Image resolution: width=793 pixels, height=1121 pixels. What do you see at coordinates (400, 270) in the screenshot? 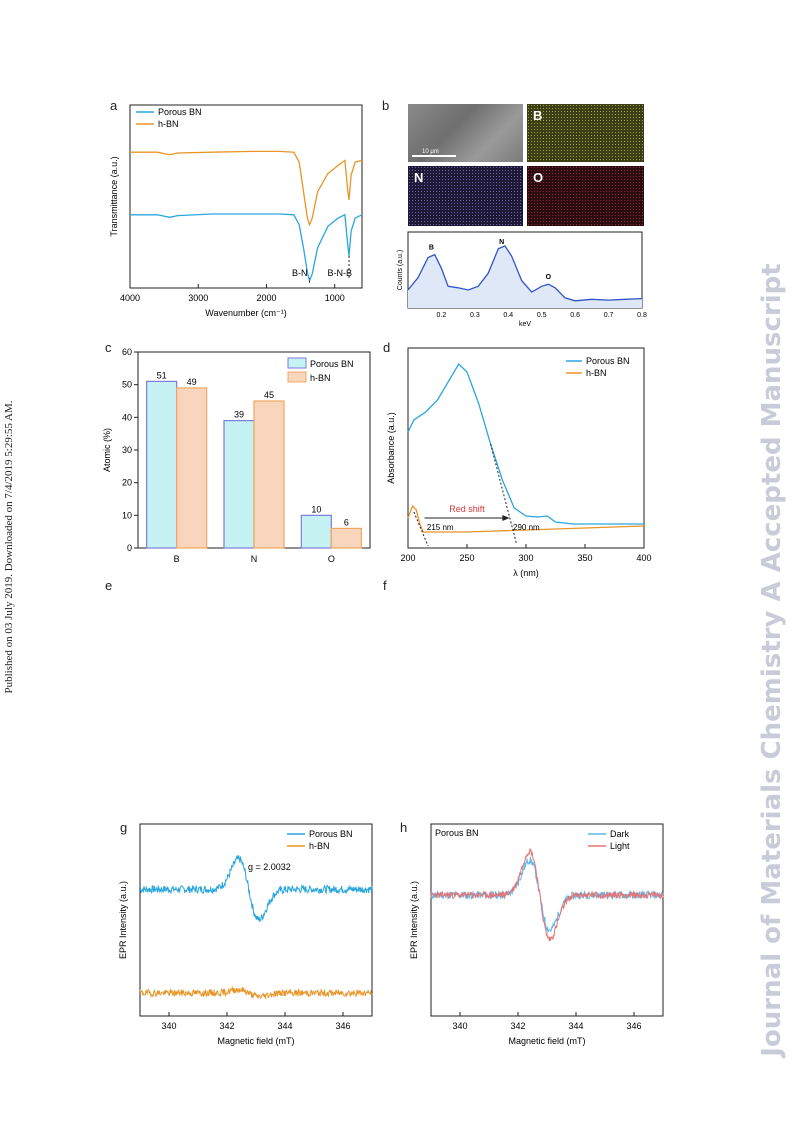
I see `y-axis-label: Counts (a.u.)` at bounding box center [400, 270].